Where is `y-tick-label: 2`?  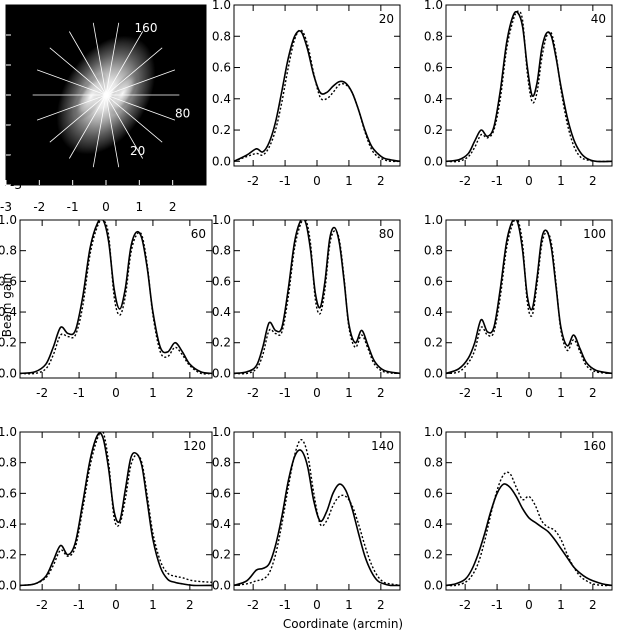
y-tick-label: 2 is located at coordinates (18, 35).